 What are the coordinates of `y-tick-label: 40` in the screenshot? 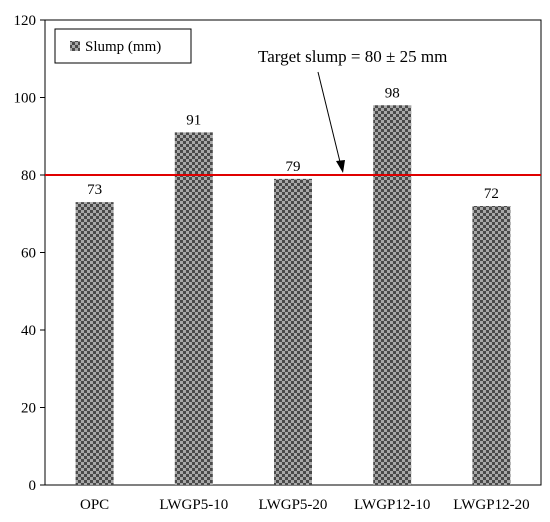 It's located at (28, 331).